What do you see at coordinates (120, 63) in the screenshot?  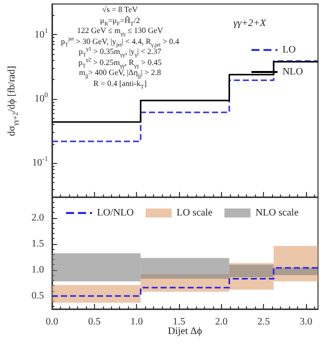 I see `annotation: p$_{T}$$^{γ2}$ > 0.25m$_{γγ}$, R$_{γγ}$ > 0.45` at bounding box center [120, 63].